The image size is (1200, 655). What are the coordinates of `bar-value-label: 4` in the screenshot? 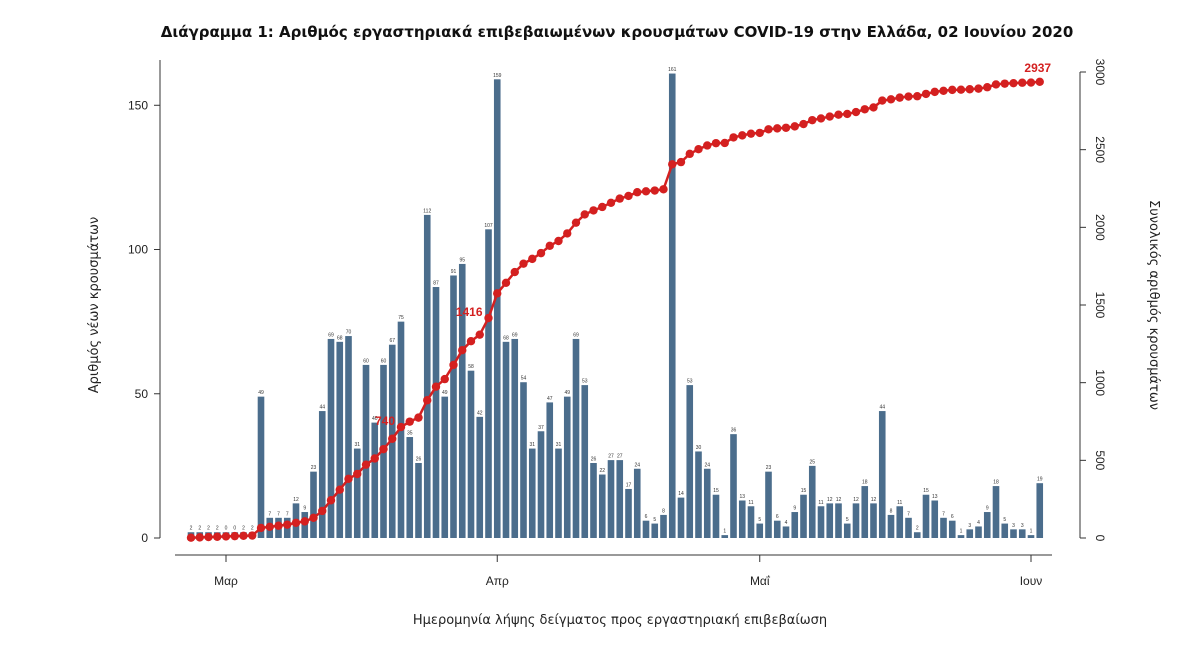 It's located at (978, 523).